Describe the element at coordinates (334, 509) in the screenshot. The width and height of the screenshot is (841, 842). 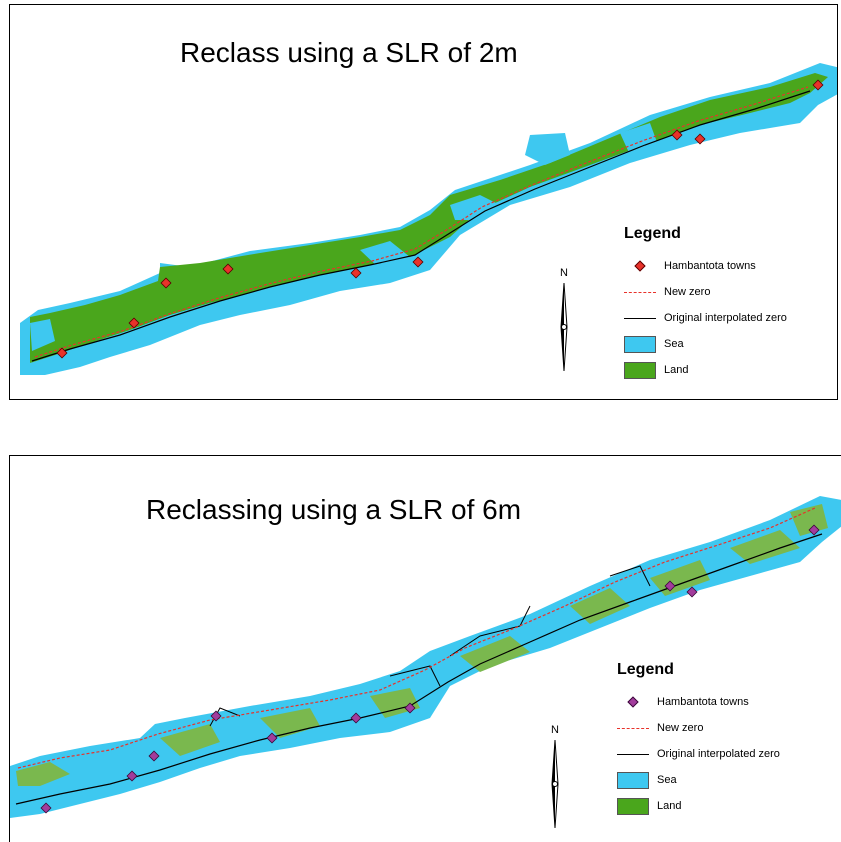
I see `map-title: Reclassing using a SLR of 6m` at that location.